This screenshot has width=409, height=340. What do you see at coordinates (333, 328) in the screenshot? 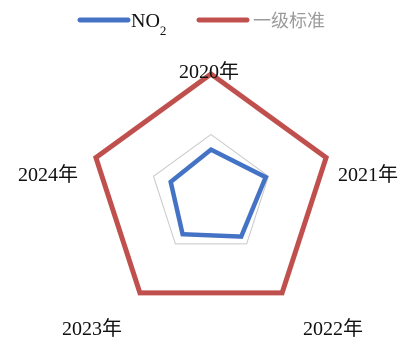
I see `category-label-2022: 2022年` at bounding box center [333, 328].